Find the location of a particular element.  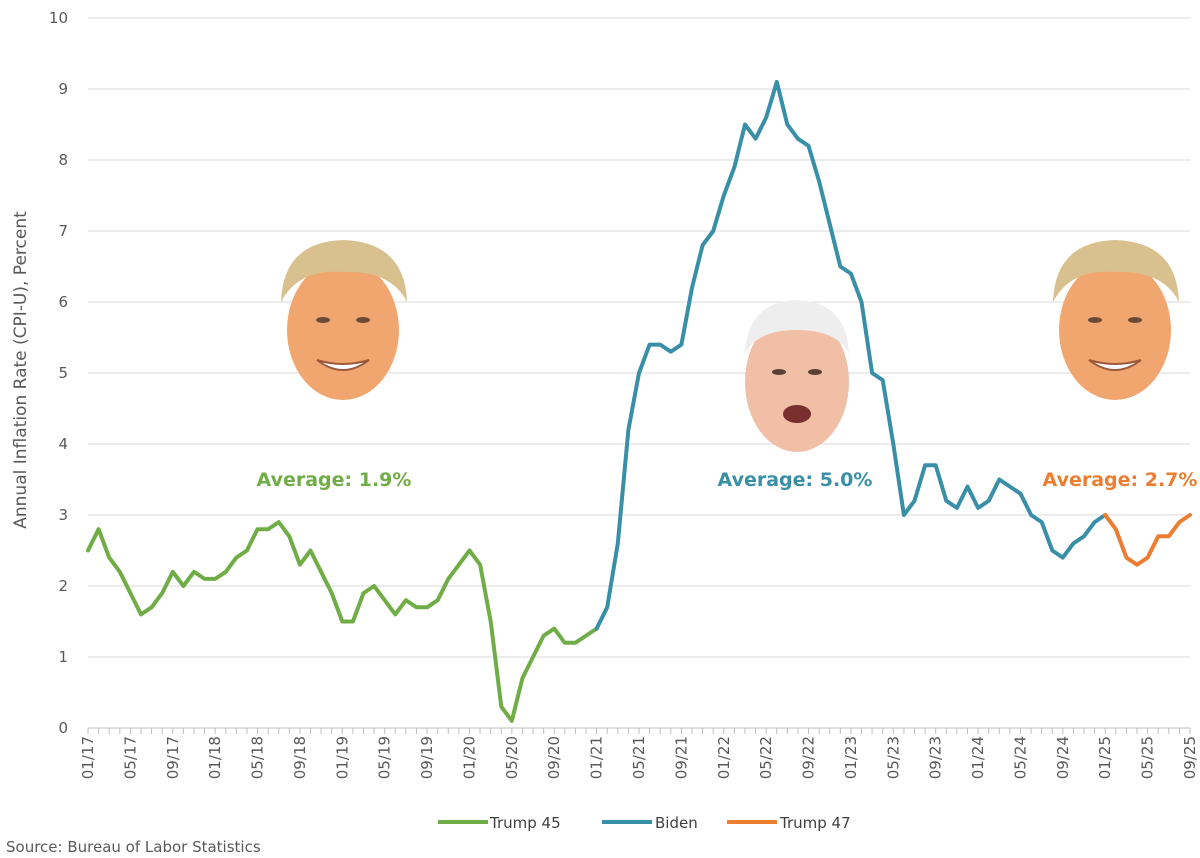

y-tick-label: 3 is located at coordinates (63, 515).